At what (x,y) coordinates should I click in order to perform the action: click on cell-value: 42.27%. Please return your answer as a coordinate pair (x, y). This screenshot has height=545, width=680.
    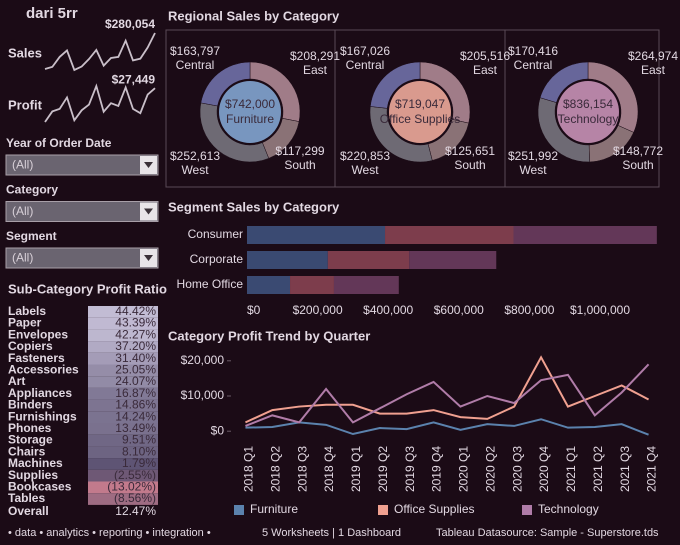
    Looking at the image, I should click on (135, 334).